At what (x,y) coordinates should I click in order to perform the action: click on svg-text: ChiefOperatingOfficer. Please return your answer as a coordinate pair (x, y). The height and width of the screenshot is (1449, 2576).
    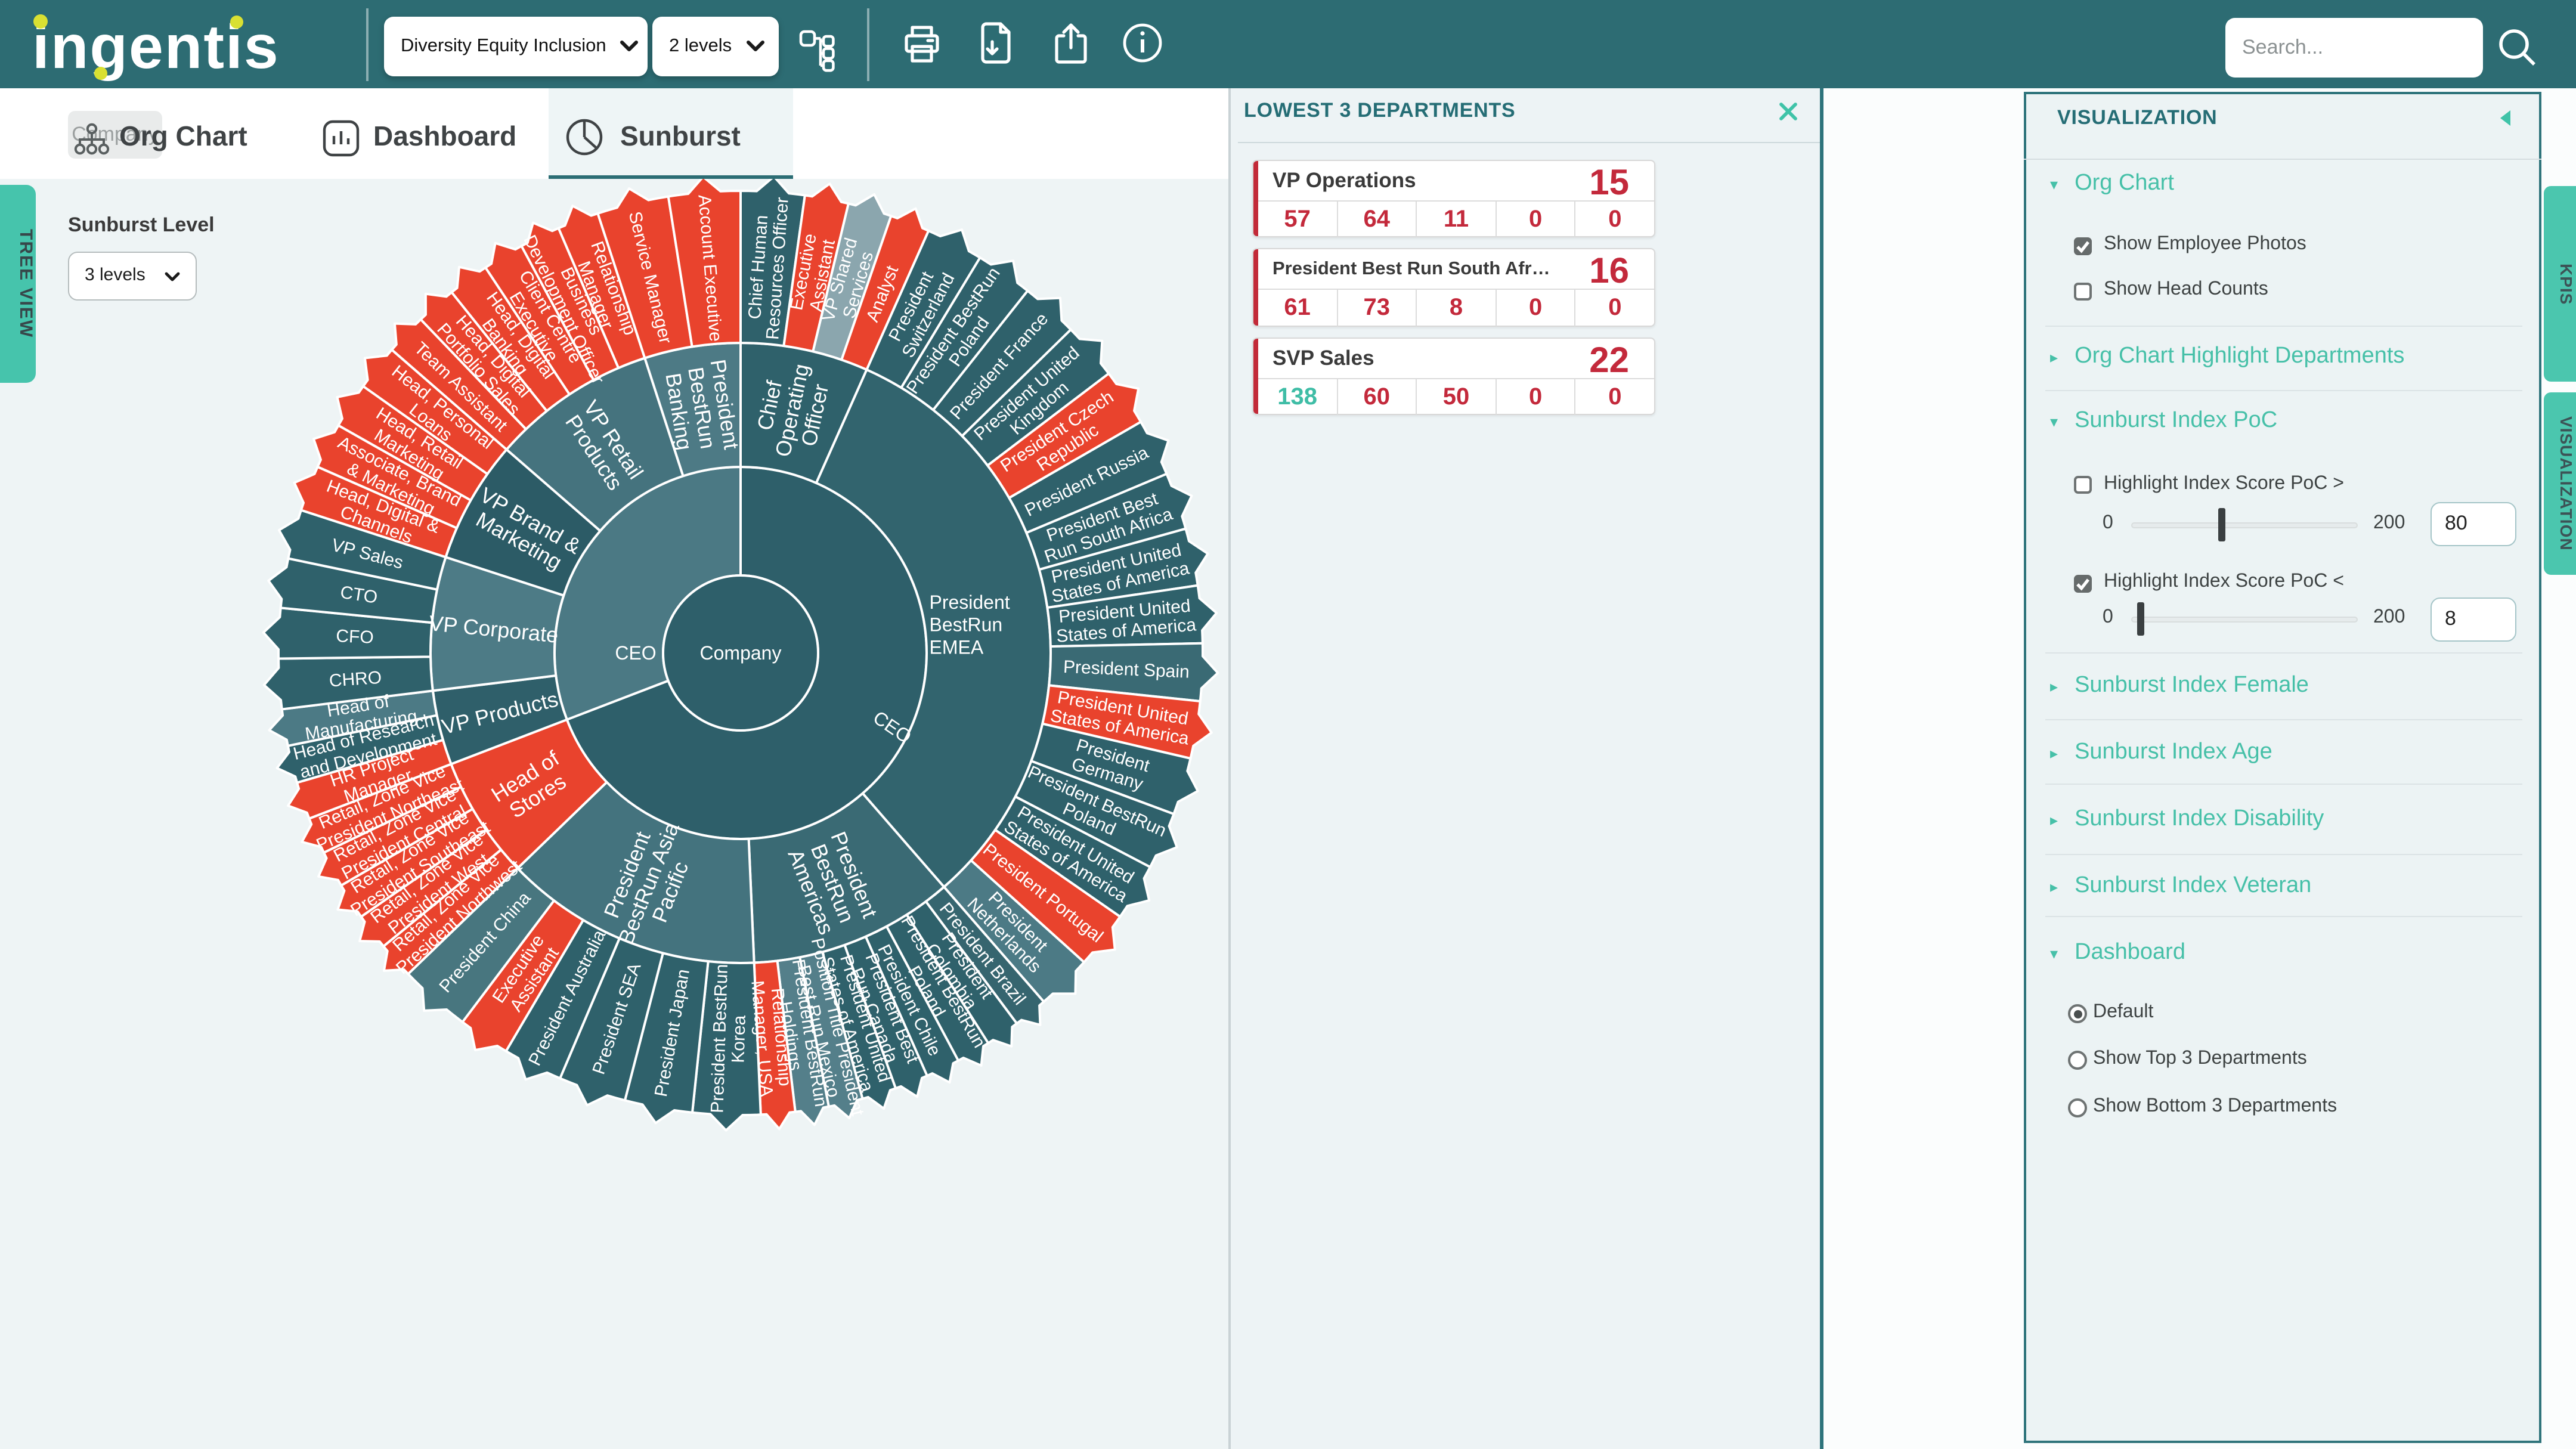
    Looking at the image, I should click on (792, 410).